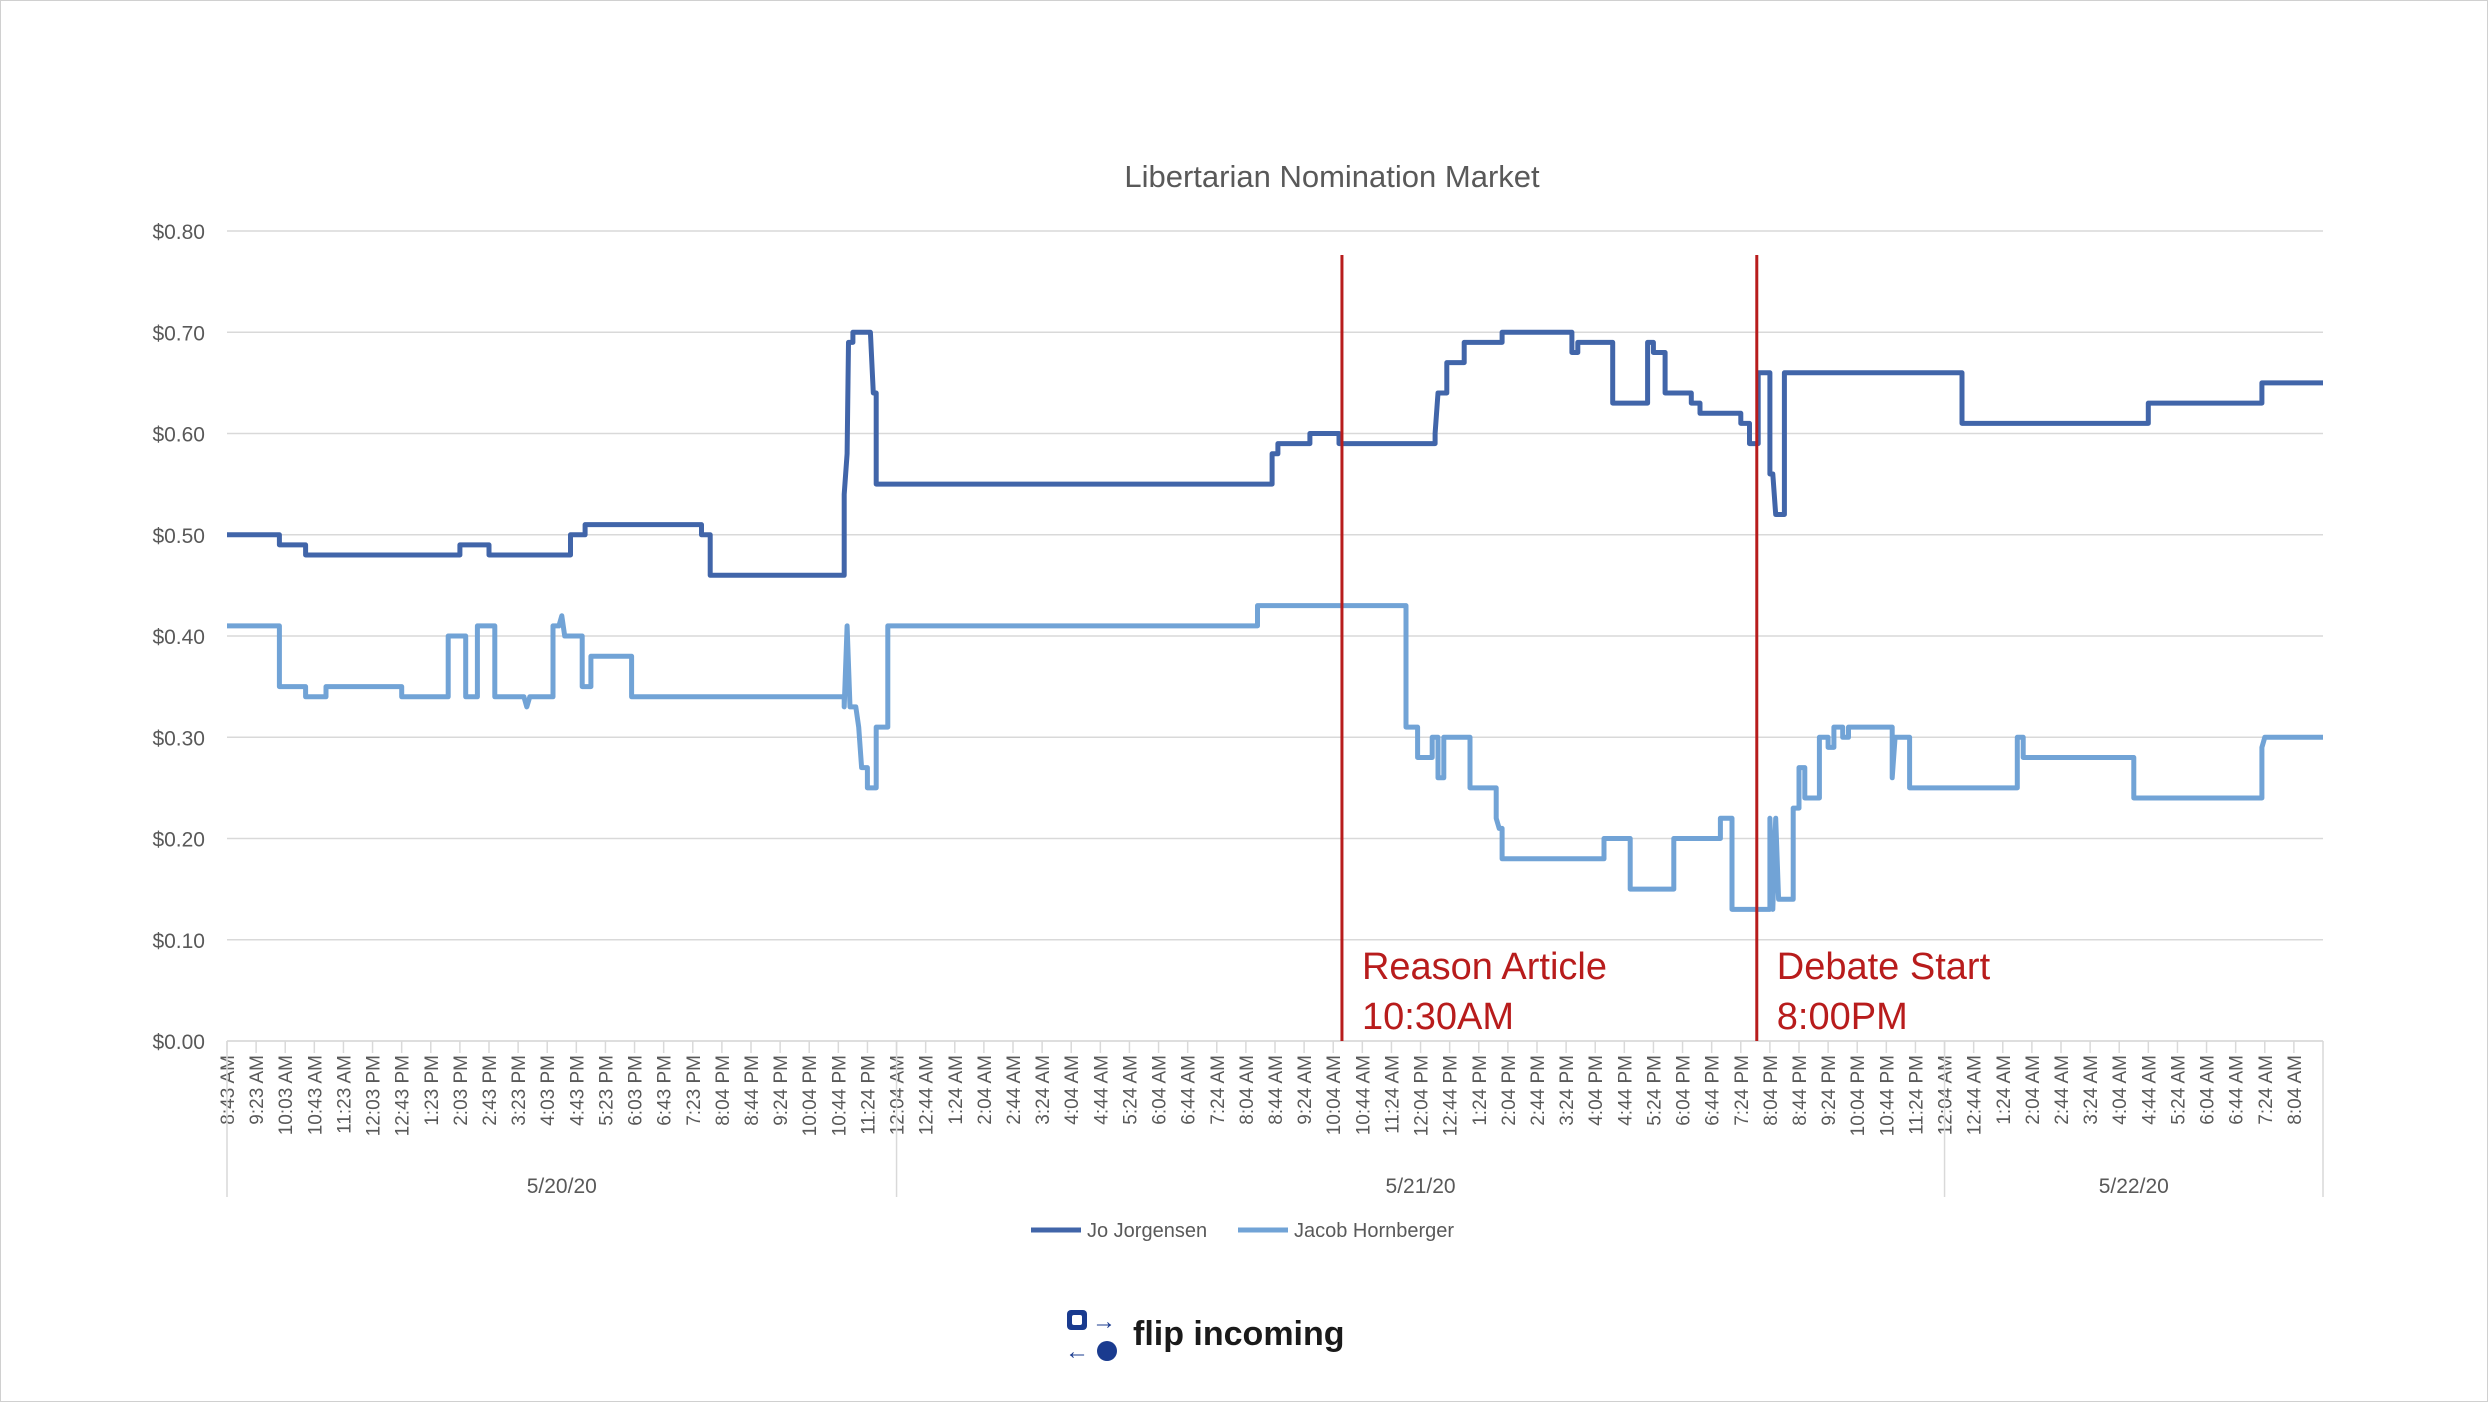 The height and width of the screenshot is (1406, 2488). What do you see at coordinates (1654, 1090) in the screenshot?
I see `x-tick-label: 5:24 PM` at bounding box center [1654, 1090].